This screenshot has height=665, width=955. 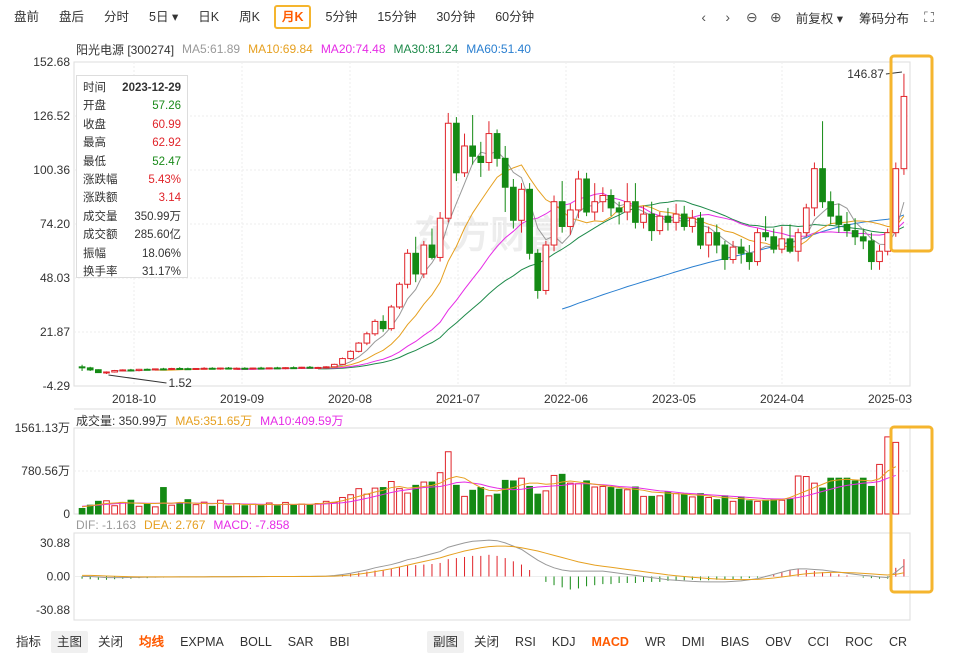 I want to click on period-tab-2: 分时, so click(x=117, y=17).